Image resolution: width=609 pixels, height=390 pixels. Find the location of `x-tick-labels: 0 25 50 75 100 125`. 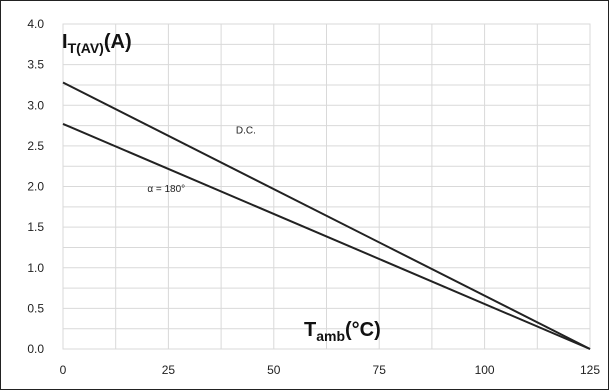

x-tick-labels: 0 25 50 75 100 125 is located at coordinates (330, 370).